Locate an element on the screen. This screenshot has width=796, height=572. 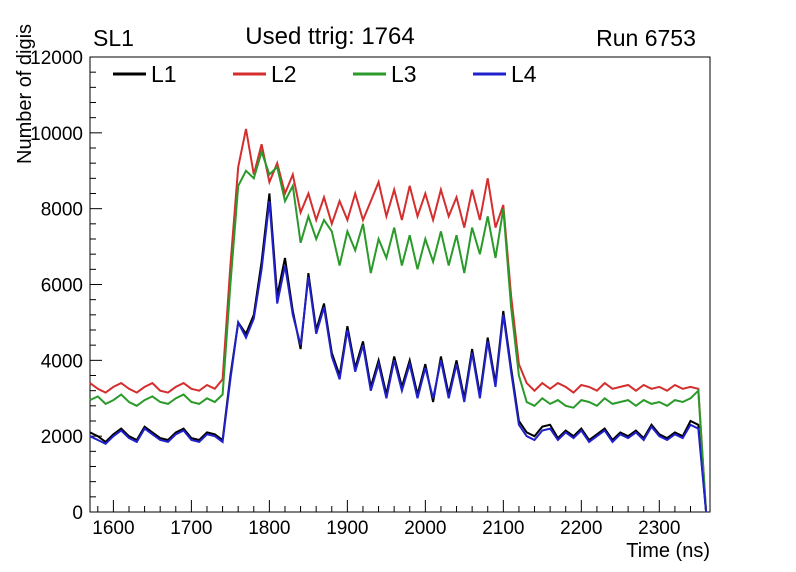
y-tick-label: 12000 is located at coordinates (56, 58).